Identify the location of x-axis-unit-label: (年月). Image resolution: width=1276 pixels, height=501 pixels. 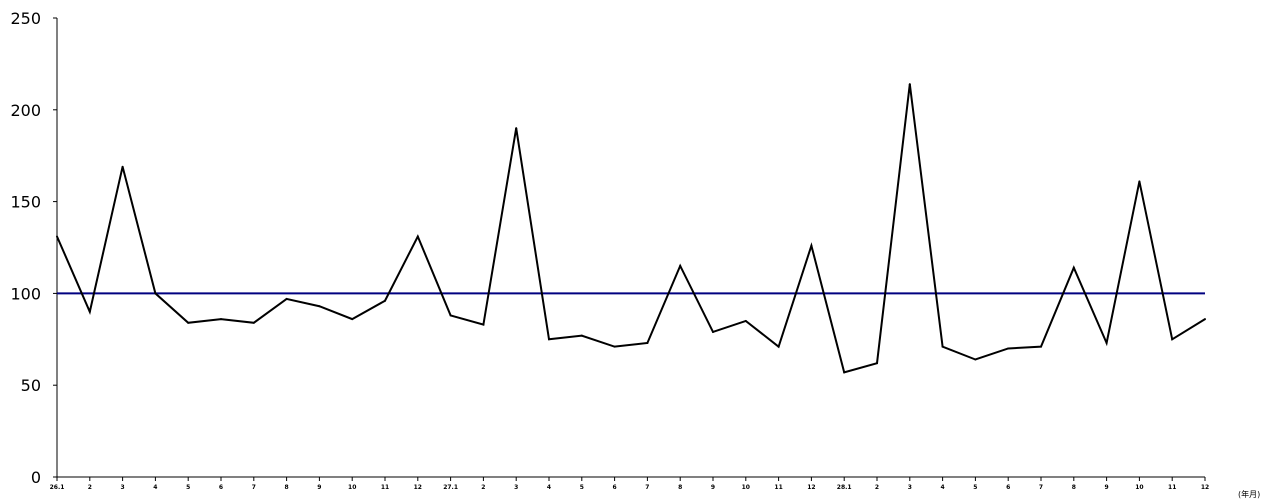
(1249, 494).